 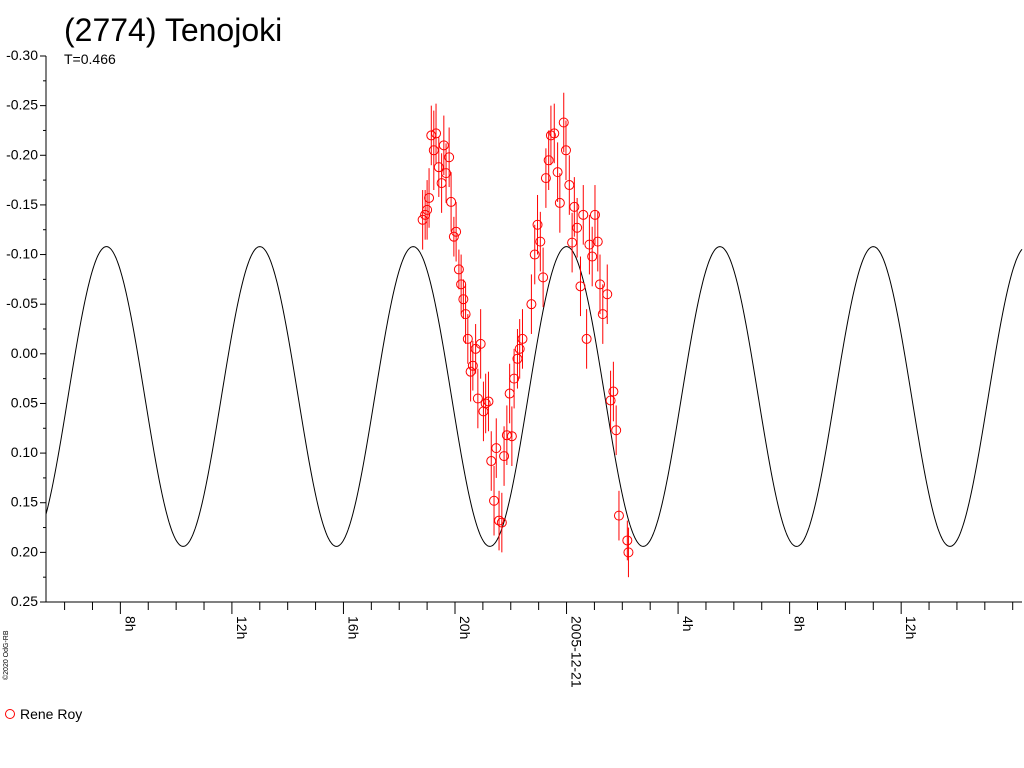 What do you see at coordinates (534, 644) in the screenshot?
I see `x-axis: 8h 12h 16h 20h 2005-12-21 4h 8h 12h` at bounding box center [534, 644].